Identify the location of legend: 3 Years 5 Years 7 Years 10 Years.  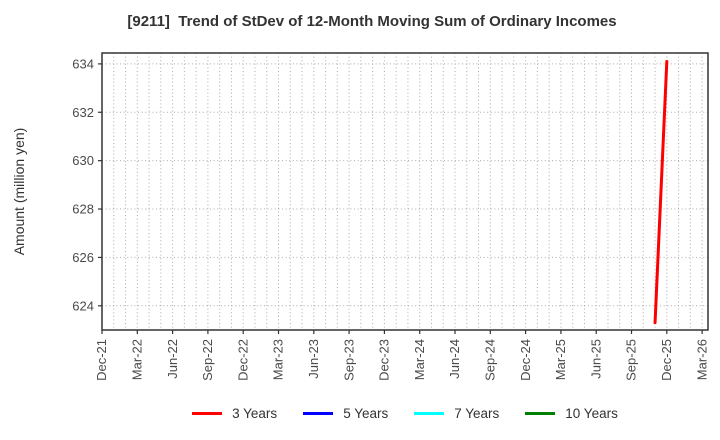
(405, 413).